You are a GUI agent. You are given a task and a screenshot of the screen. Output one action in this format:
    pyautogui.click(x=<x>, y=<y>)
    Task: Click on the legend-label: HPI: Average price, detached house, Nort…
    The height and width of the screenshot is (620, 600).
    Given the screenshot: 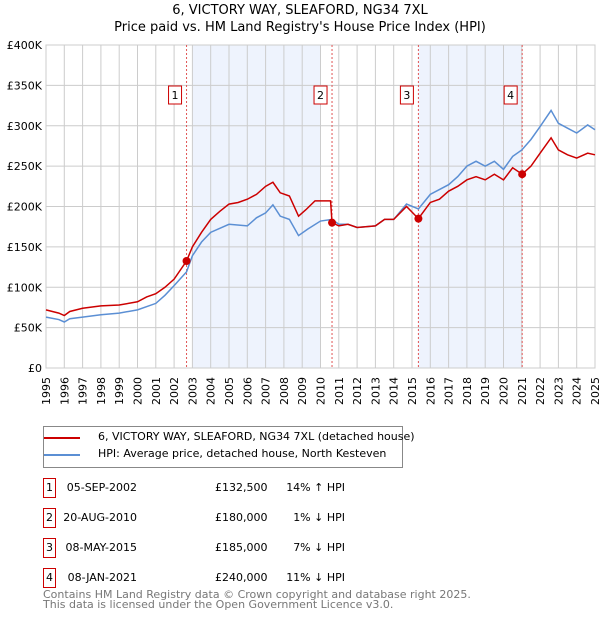 What is the action you would take?
    pyautogui.click(x=242, y=453)
    